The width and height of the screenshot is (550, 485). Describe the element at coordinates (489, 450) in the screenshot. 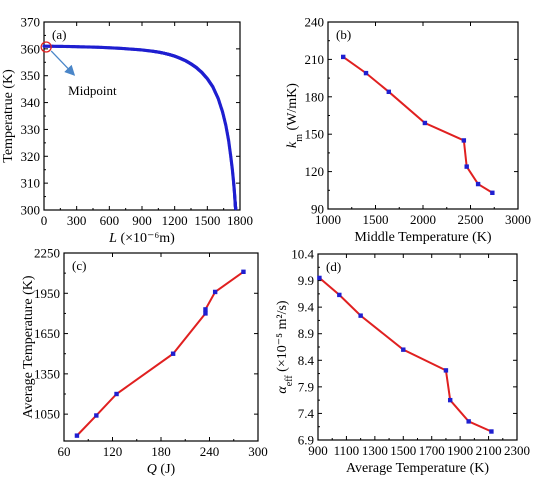

I see `x-tick-label: 2100` at that location.